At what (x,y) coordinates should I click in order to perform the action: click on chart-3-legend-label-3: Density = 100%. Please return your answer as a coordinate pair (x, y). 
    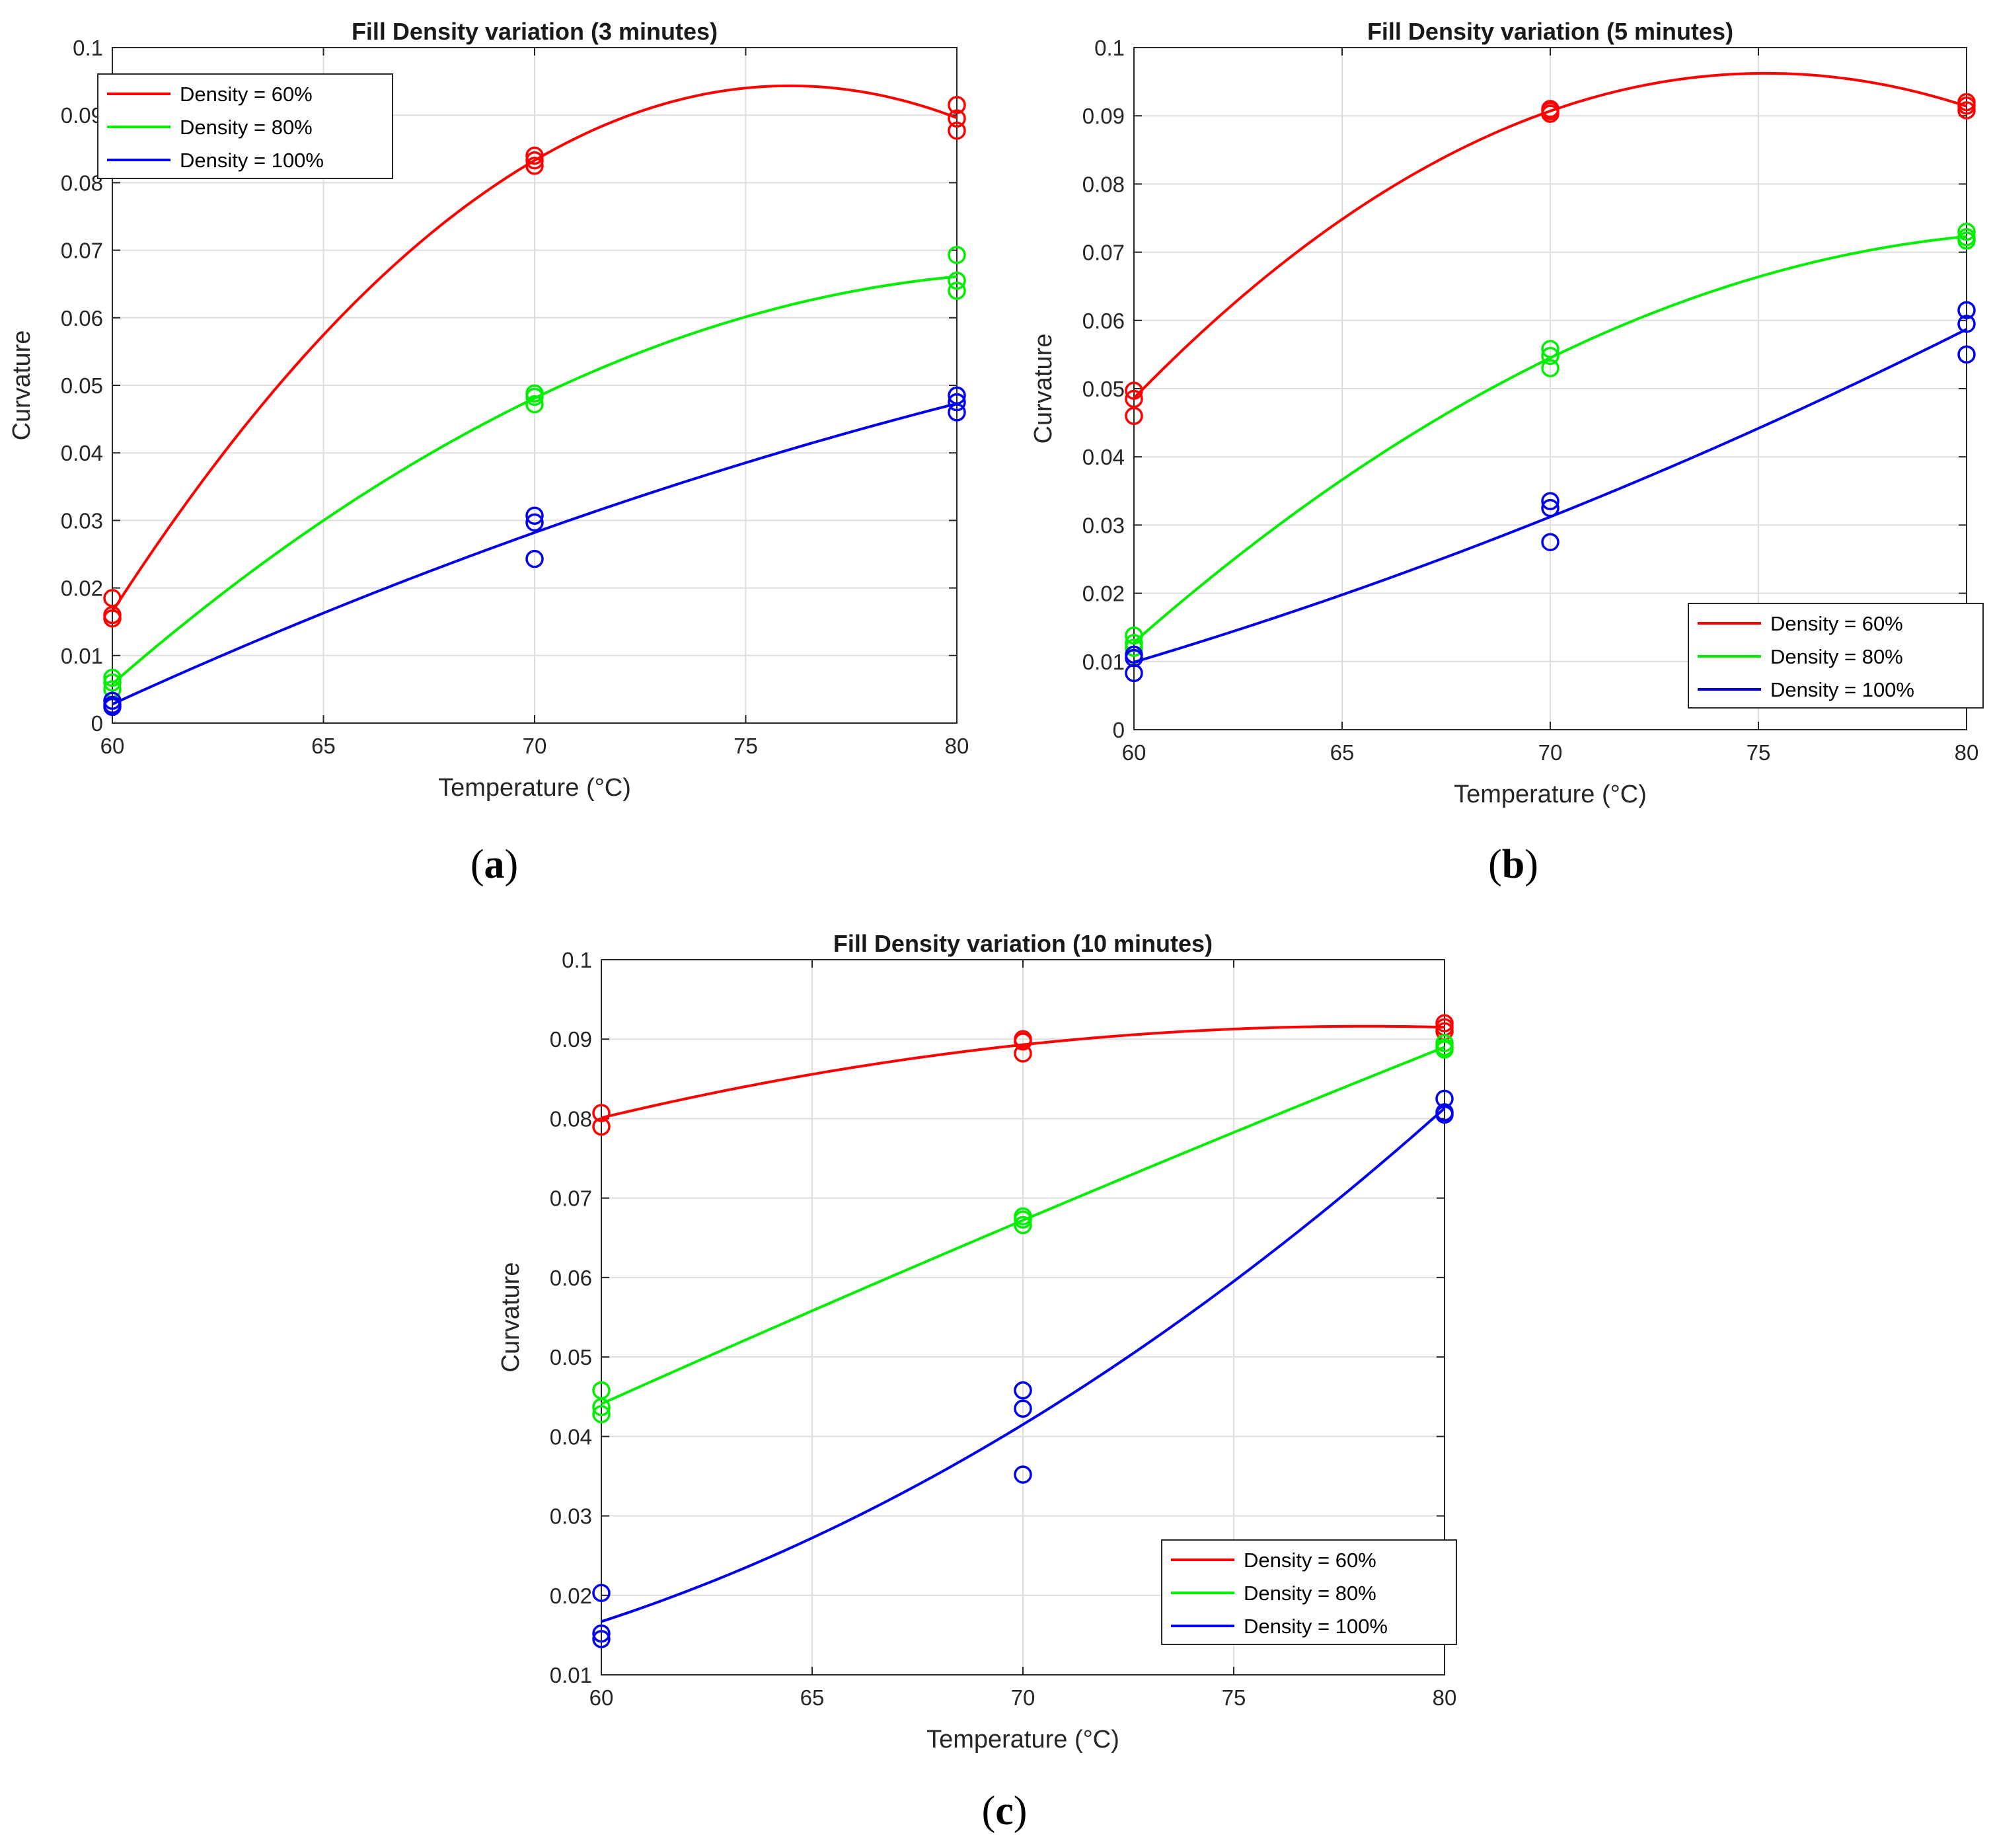
    Looking at the image, I should click on (1316, 1626).